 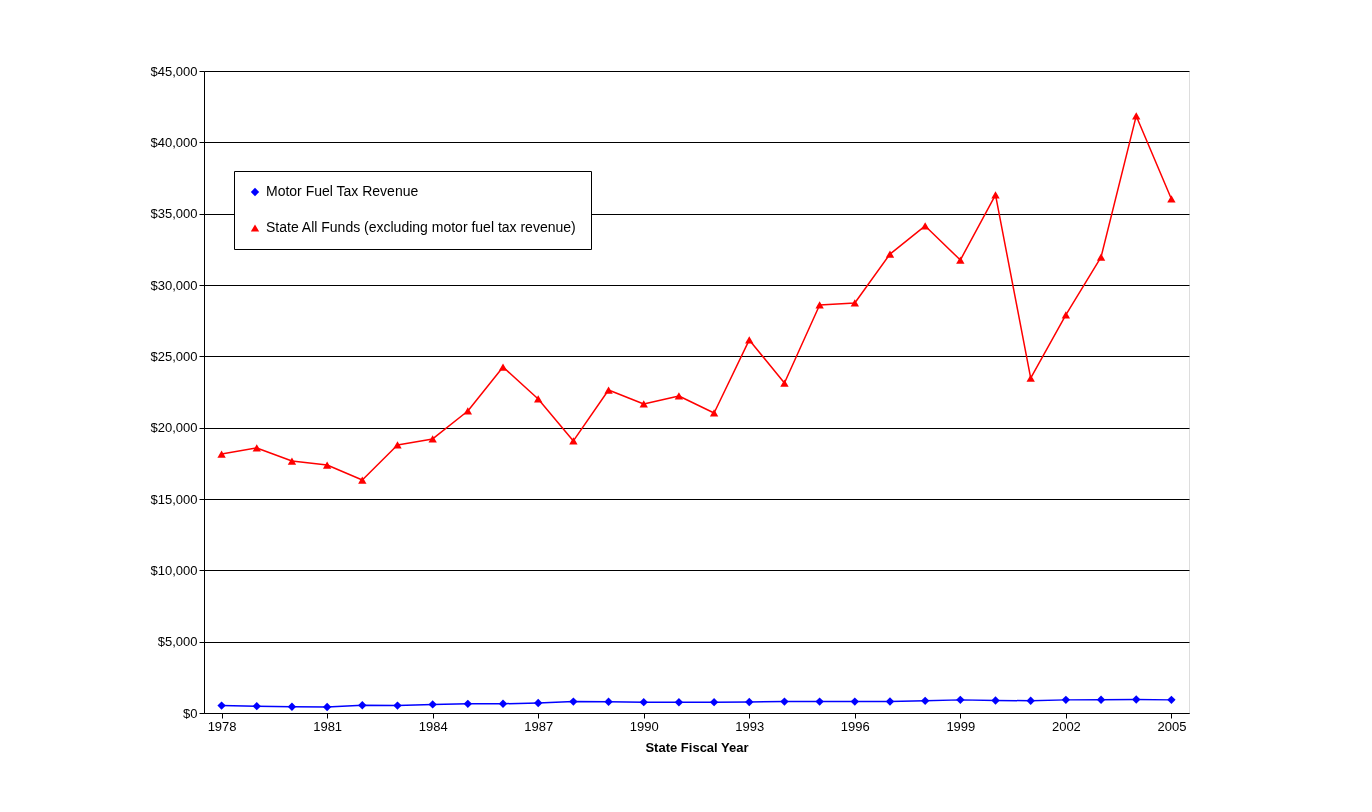 What do you see at coordinates (174, 428) in the screenshot?
I see `y-tick-label: $20,000` at bounding box center [174, 428].